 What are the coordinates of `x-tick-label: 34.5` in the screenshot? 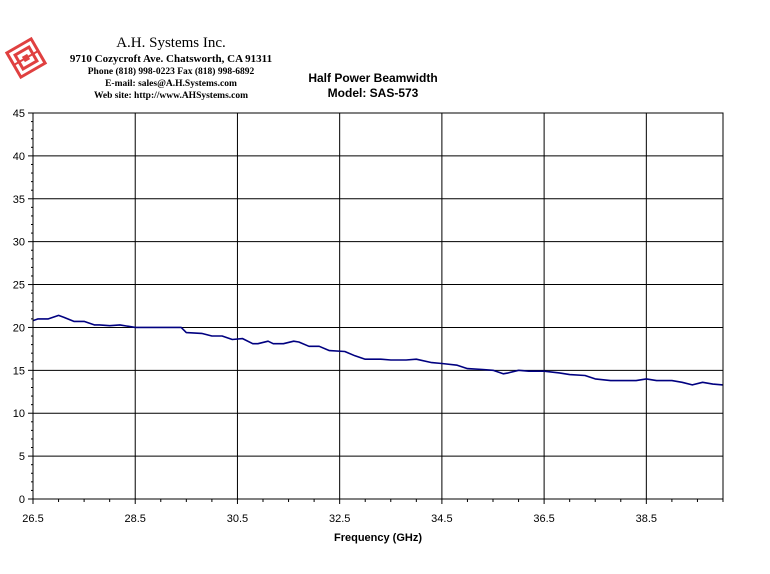 It's located at (441, 519).